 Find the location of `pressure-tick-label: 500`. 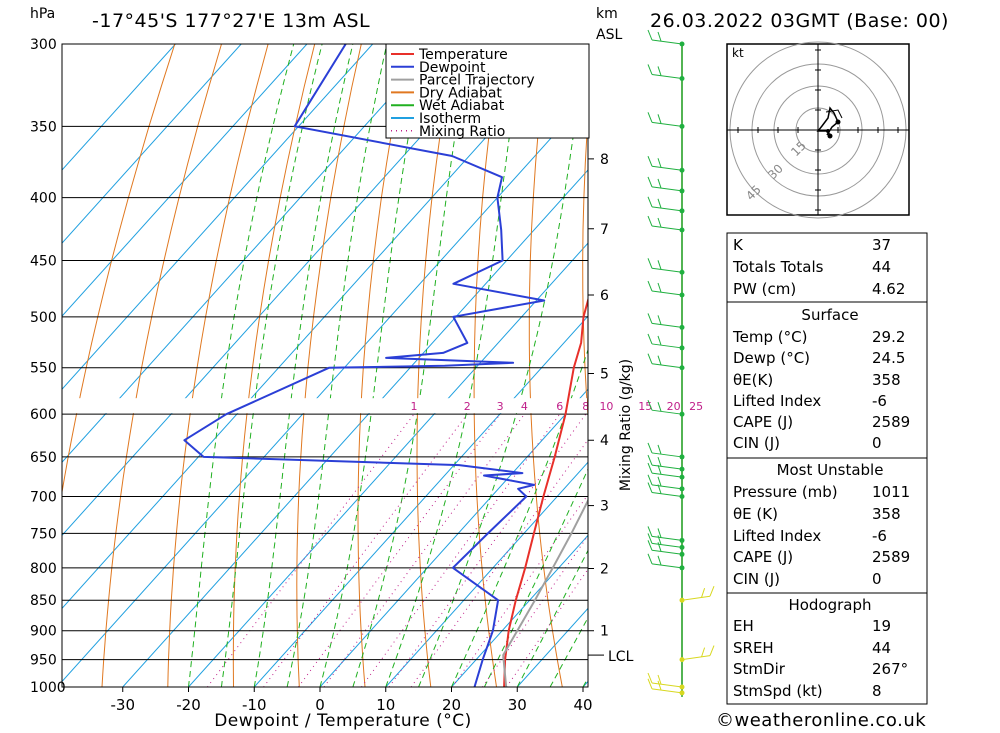

pressure-tick-label: 500 is located at coordinates (43, 318).